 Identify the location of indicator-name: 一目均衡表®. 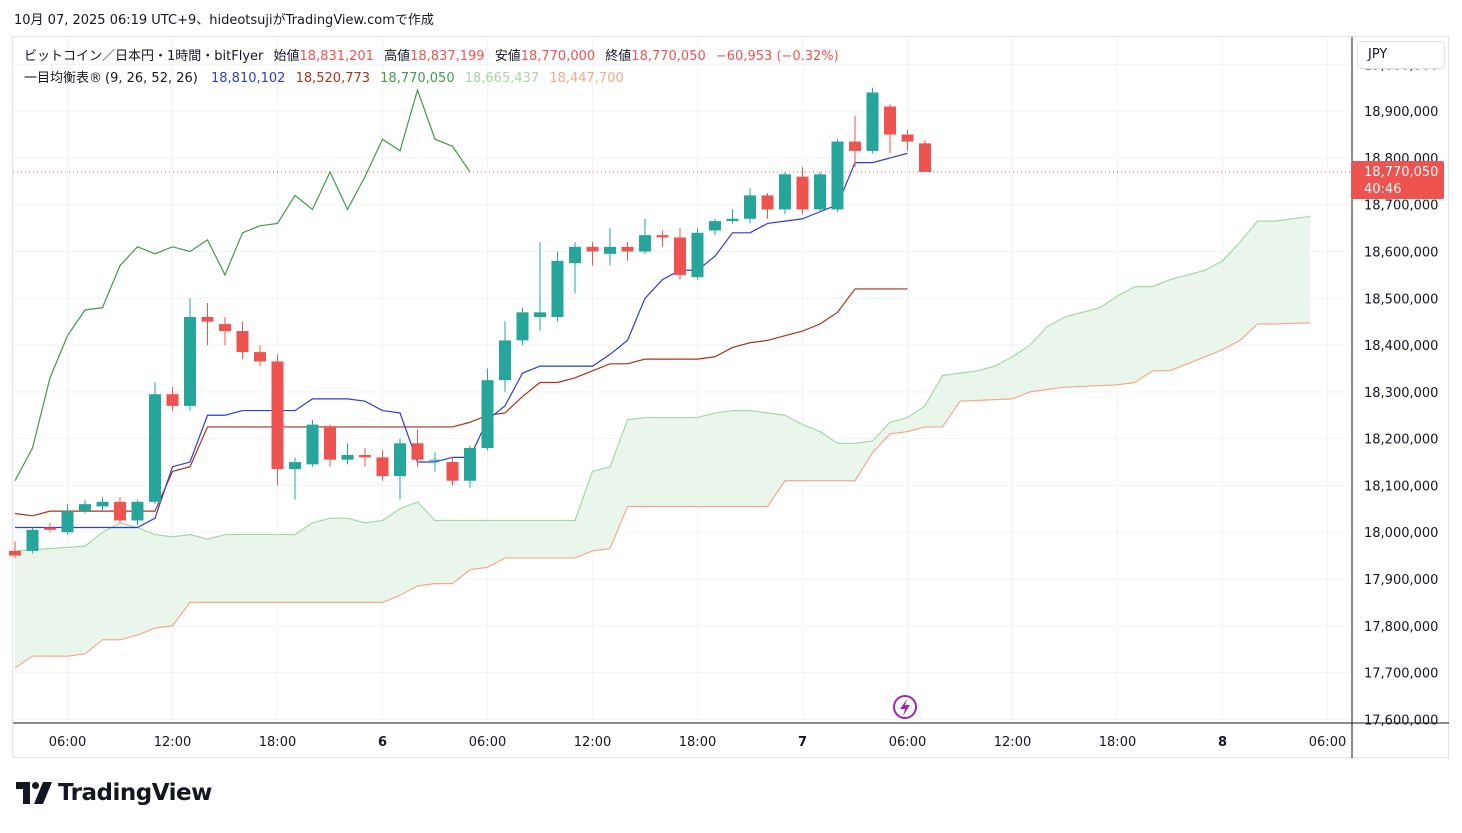
(63, 78).